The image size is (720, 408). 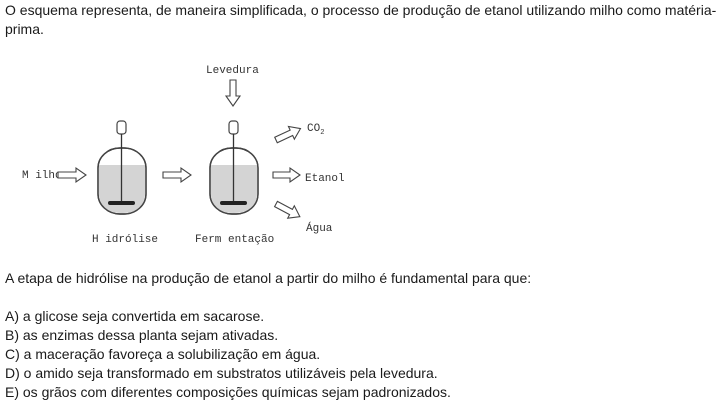 What do you see at coordinates (325, 179) in the screenshot?
I see `ethanol-label: Etanol` at bounding box center [325, 179].